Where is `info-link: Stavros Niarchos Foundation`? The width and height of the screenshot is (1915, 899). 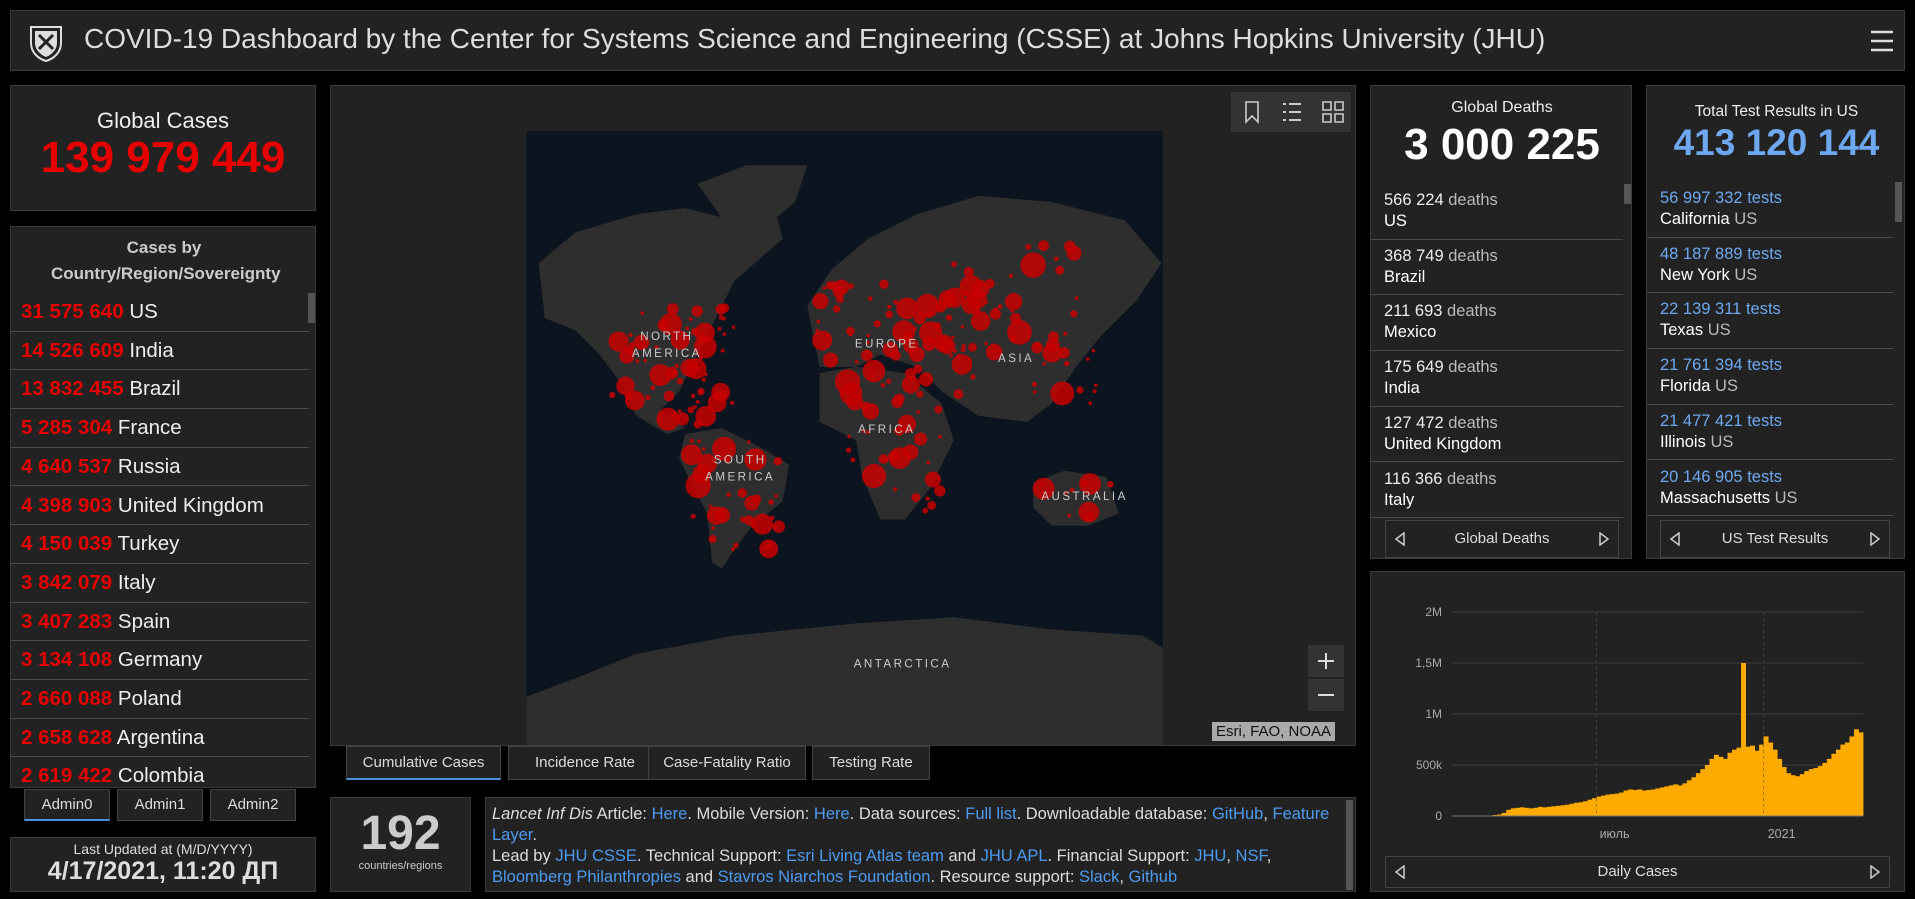
info-link: Stavros Niarchos Foundation is located at coordinates (824, 877).